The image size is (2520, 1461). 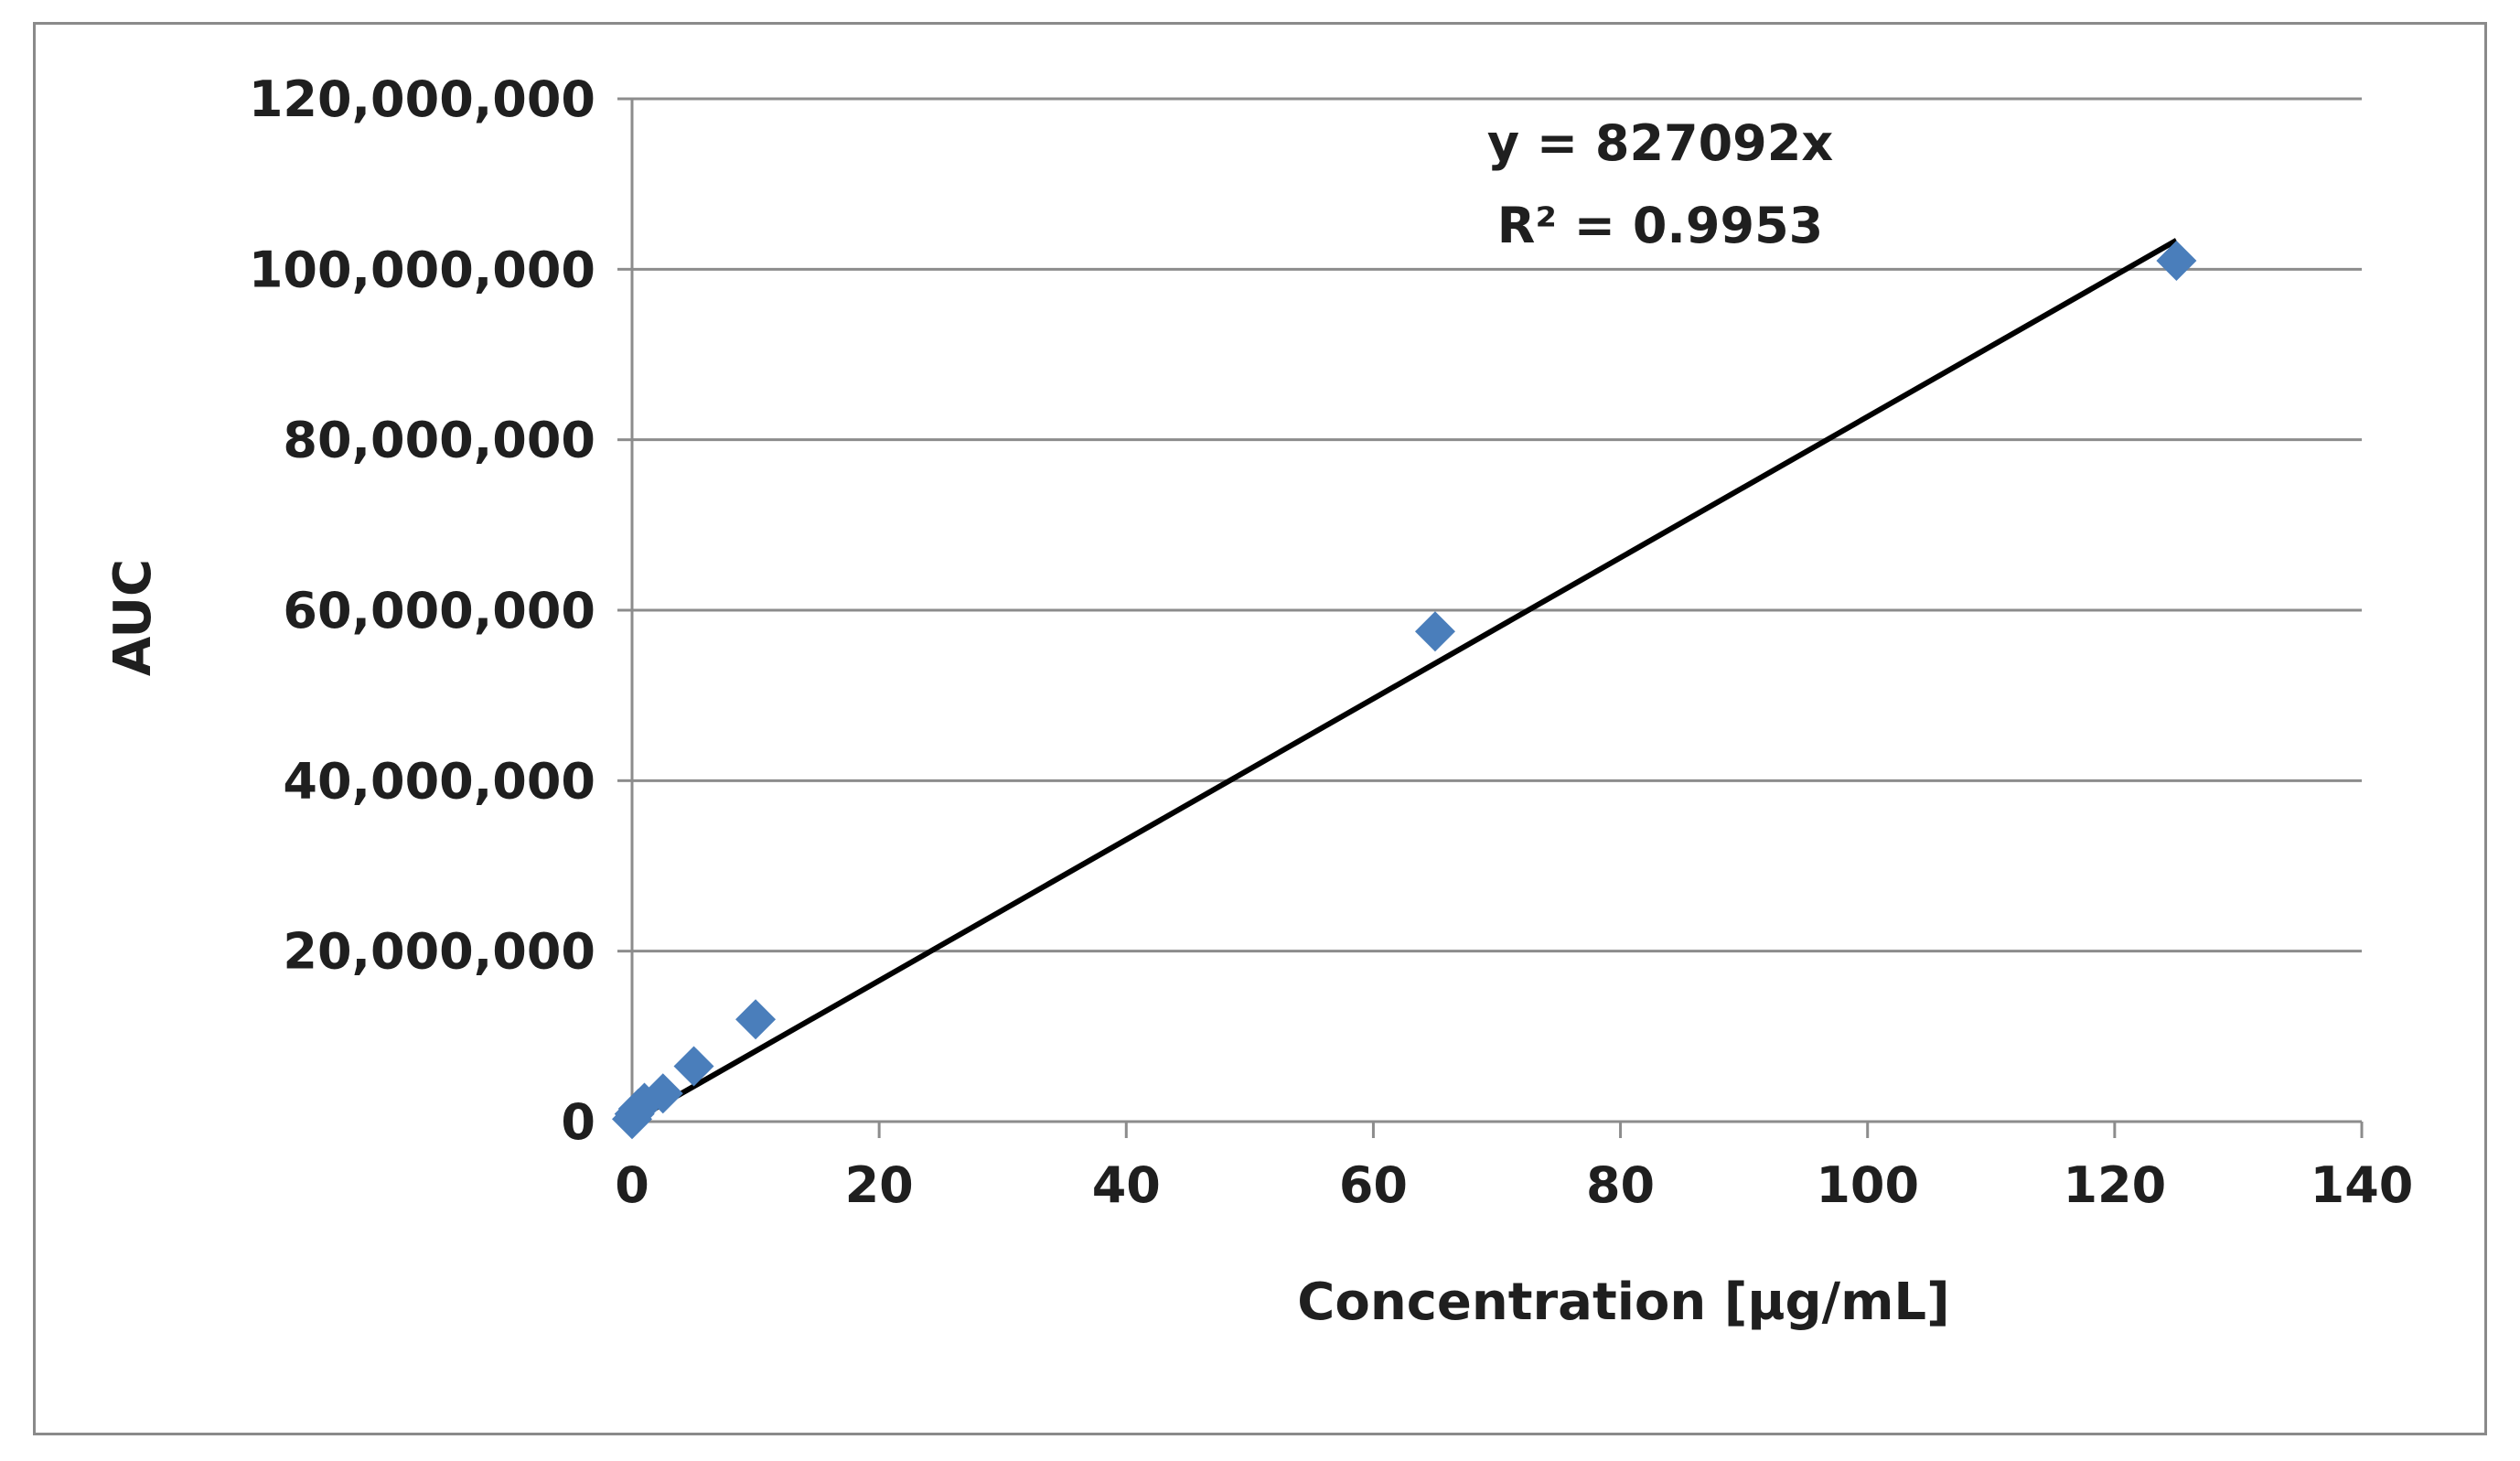 I want to click on y-tick-label: 100,000,000, so click(x=422, y=269).